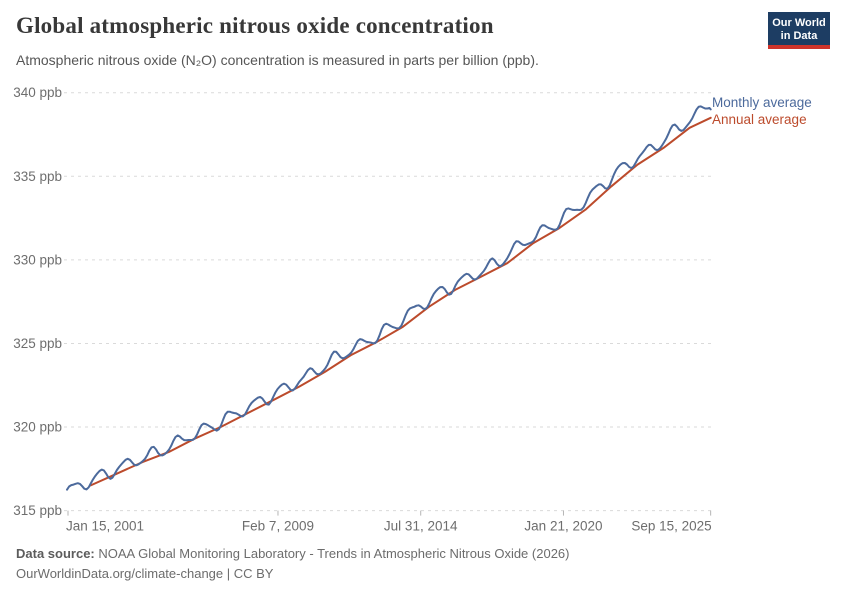 The image size is (850, 600). What do you see at coordinates (37, 92) in the screenshot?
I see `y-axis-label: 340 ppb` at bounding box center [37, 92].